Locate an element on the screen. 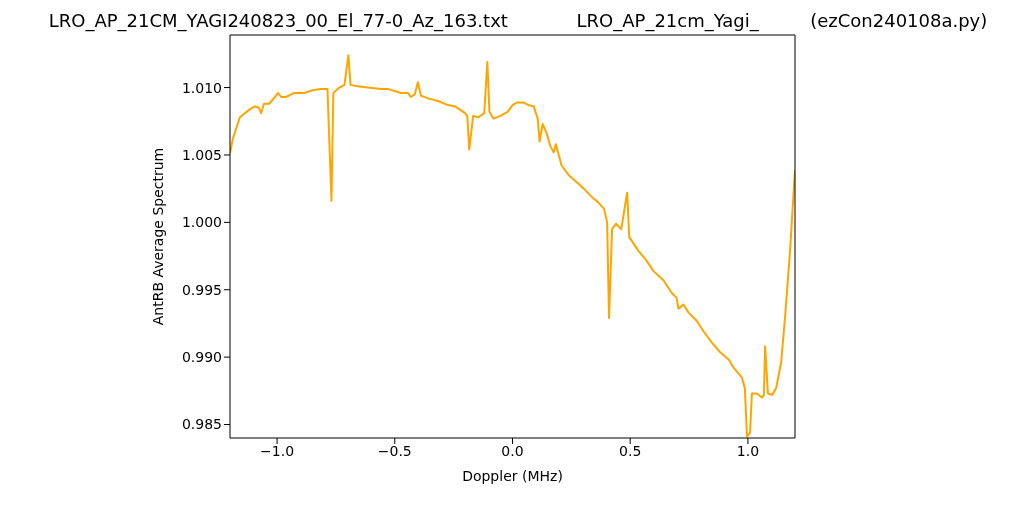 This screenshot has height=517, width=1024. x-tick-label: 1.0 is located at coordinates (748, 450).